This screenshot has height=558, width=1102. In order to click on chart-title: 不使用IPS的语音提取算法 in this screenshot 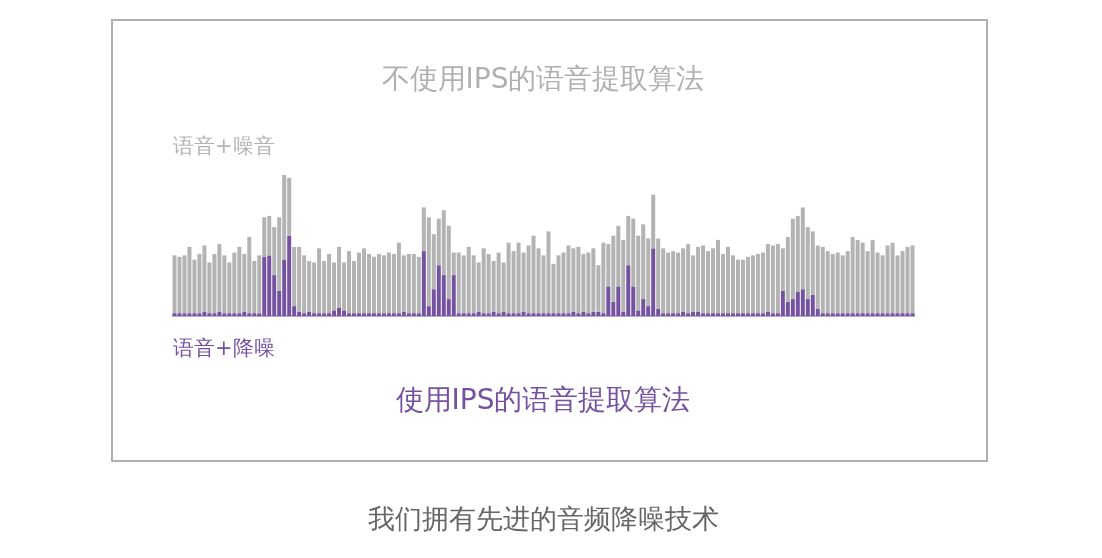, I will do `click(543, 78)`.